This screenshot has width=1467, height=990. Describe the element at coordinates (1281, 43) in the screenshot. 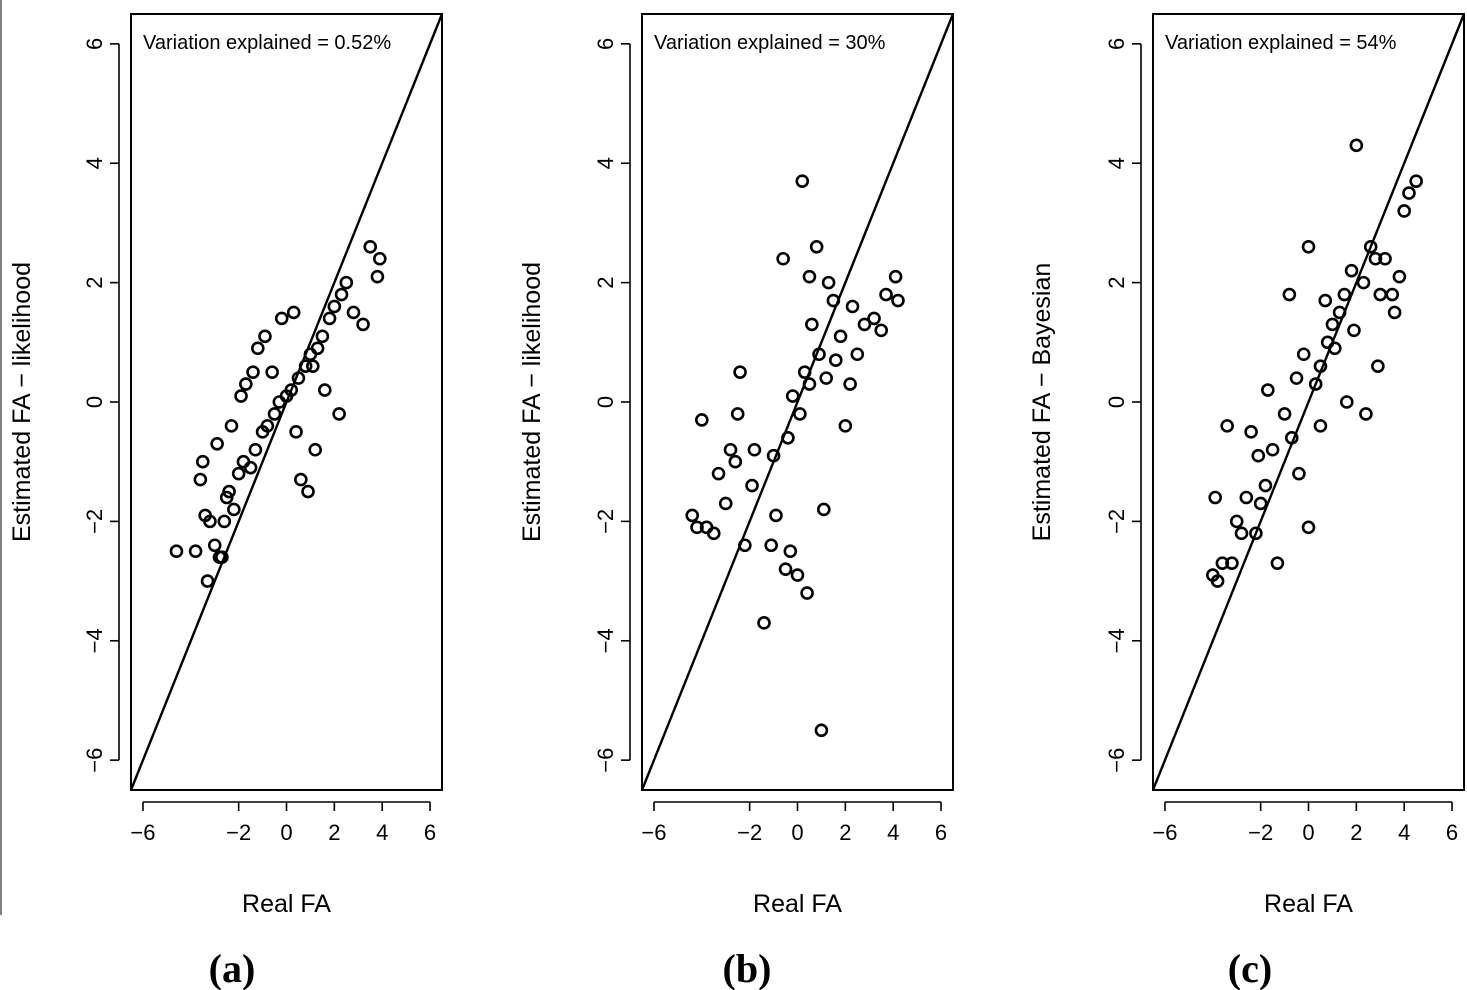

I see `variation-explained-annotation: Variation explained = 54%` at that location.